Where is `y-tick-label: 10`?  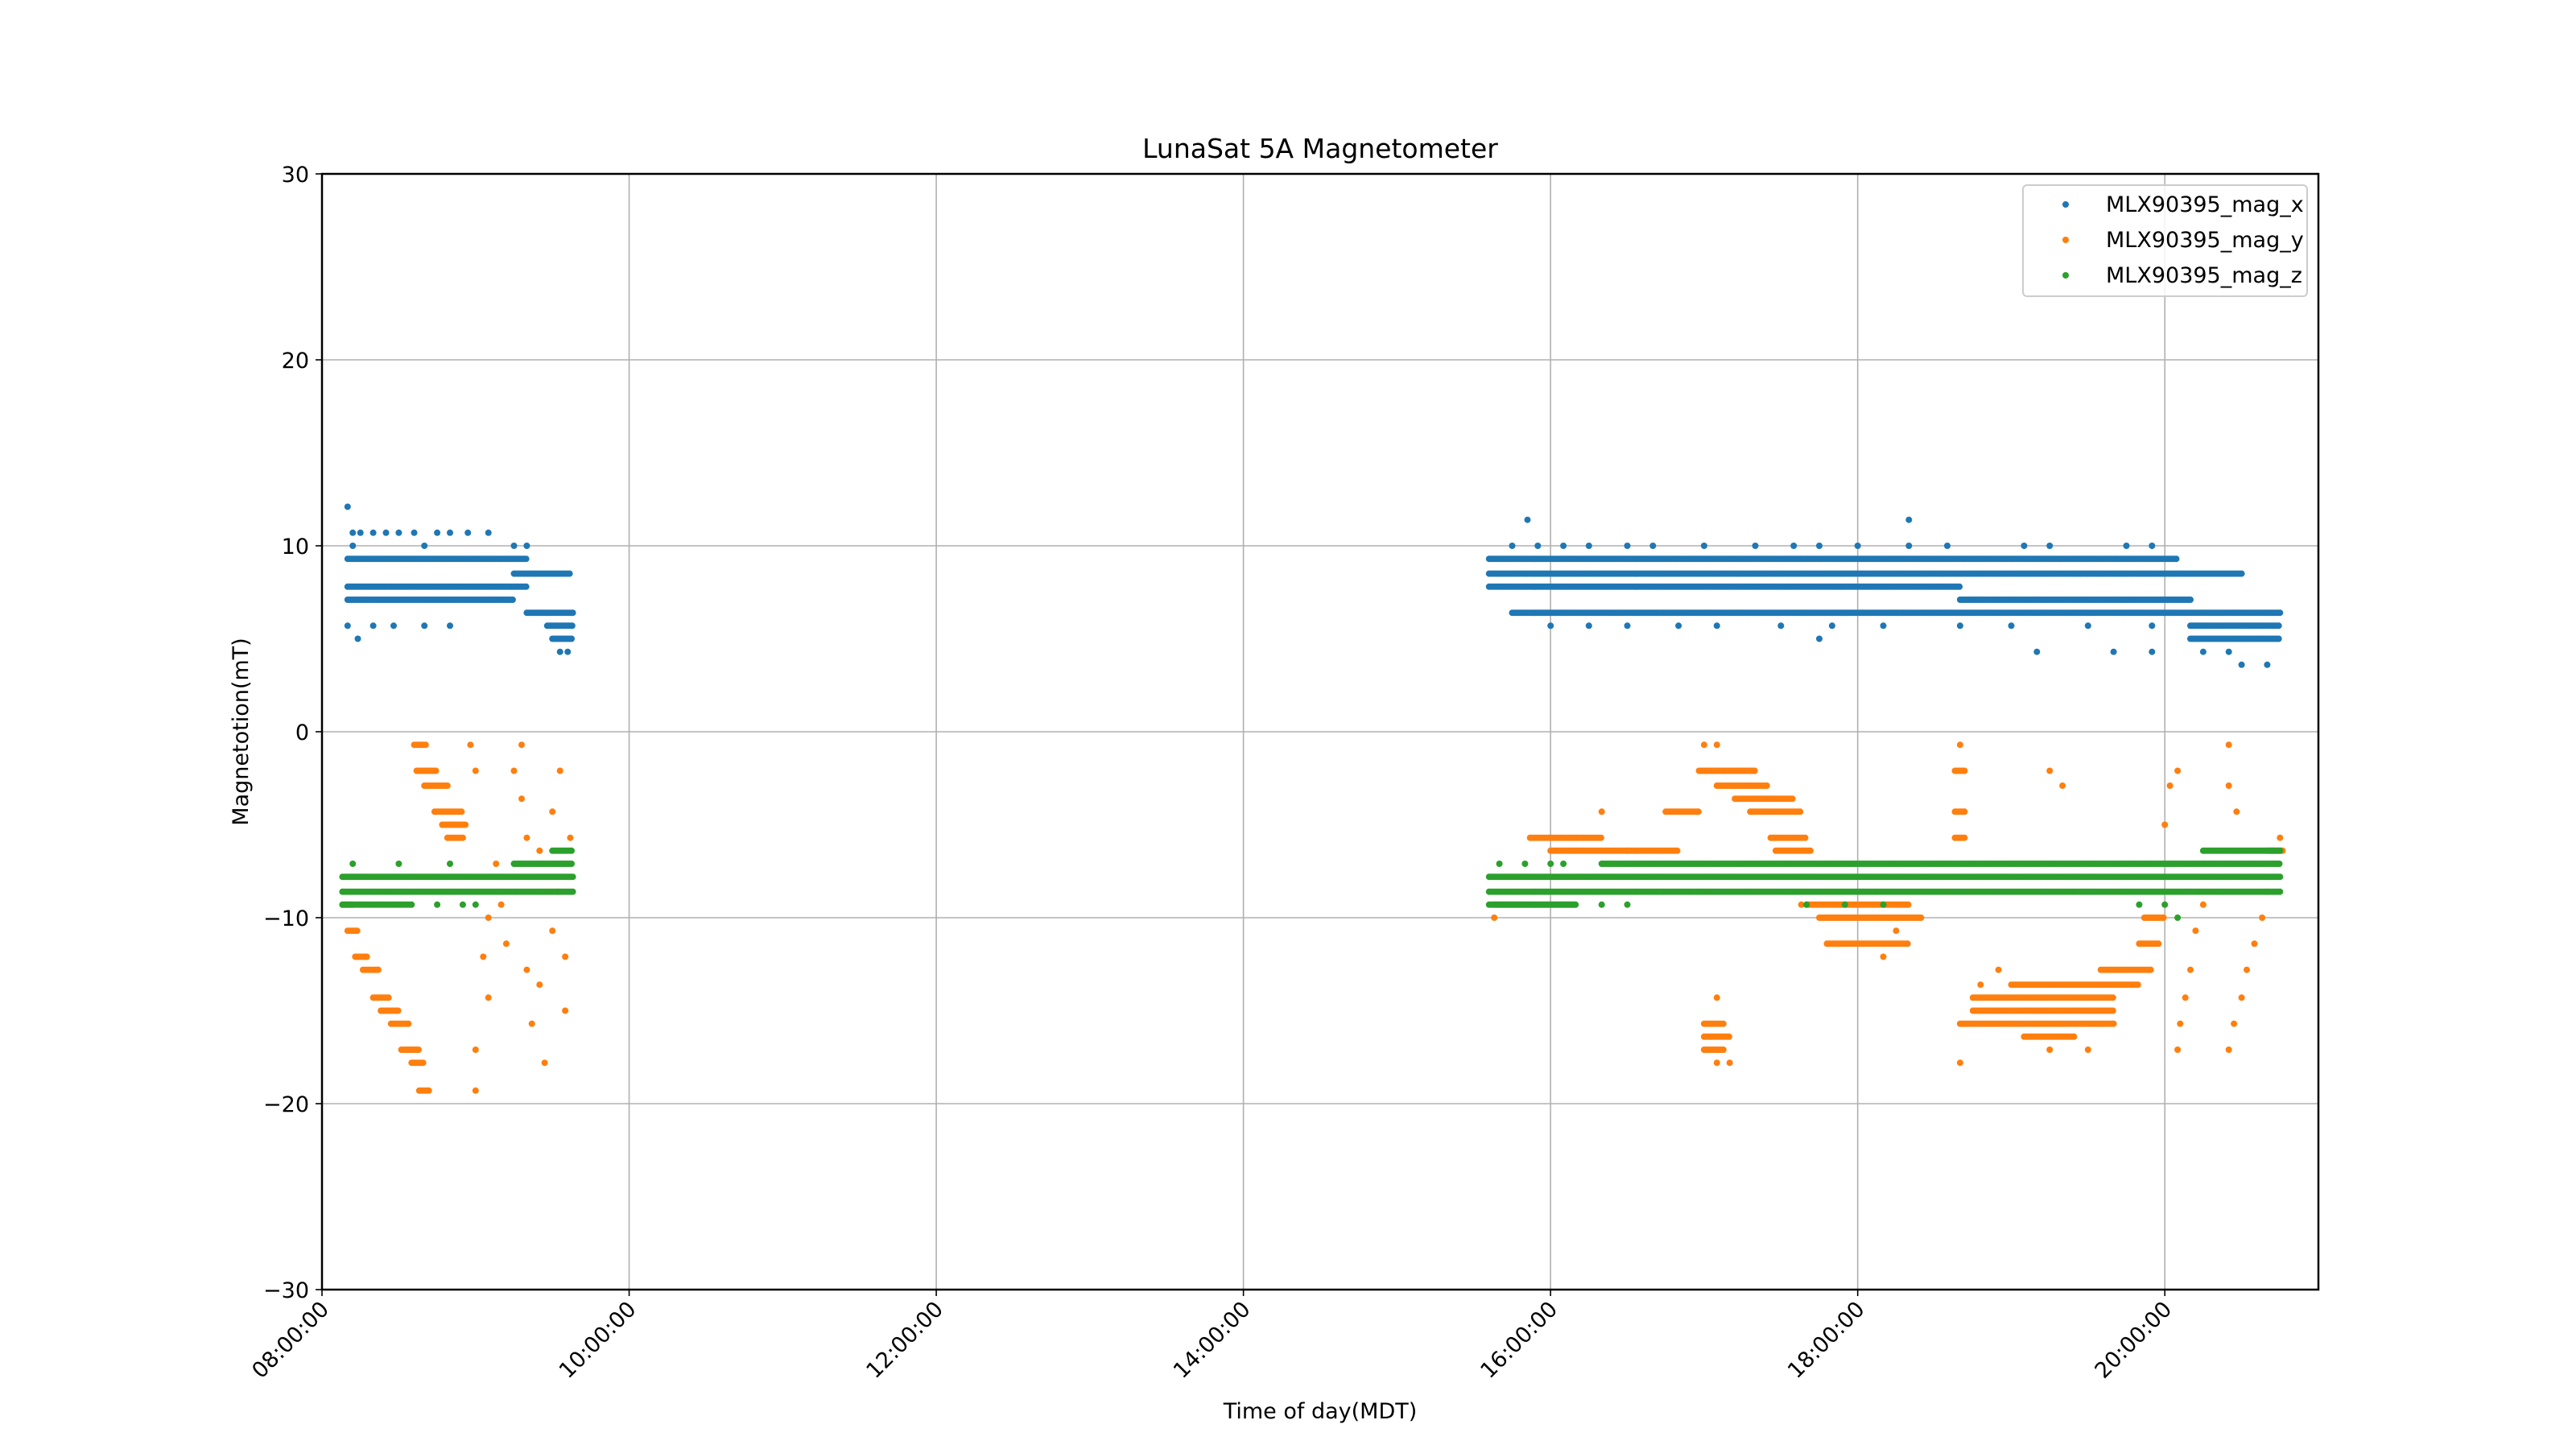 y-tick-label: 10 is located at coordinates (295, 547).